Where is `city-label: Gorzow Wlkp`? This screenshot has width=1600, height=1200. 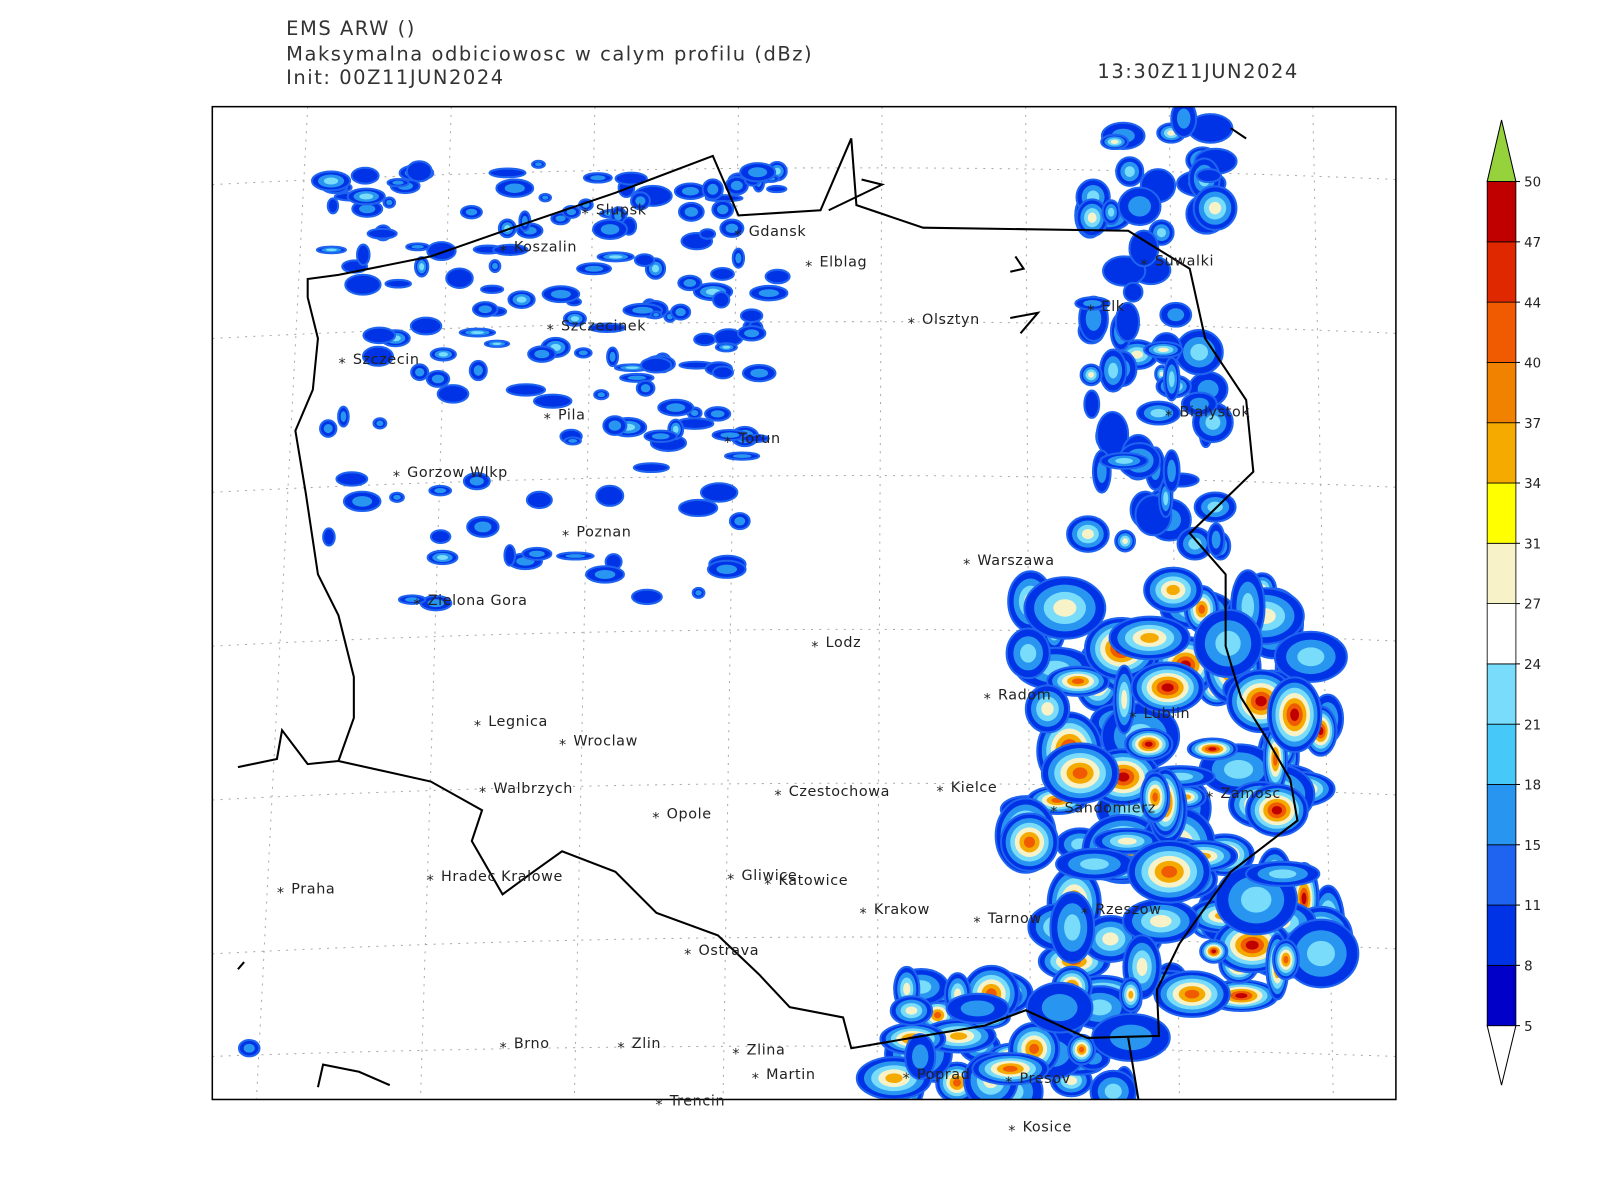 city-label: Gorzow Wlkp is located at coordinates (457, 473).